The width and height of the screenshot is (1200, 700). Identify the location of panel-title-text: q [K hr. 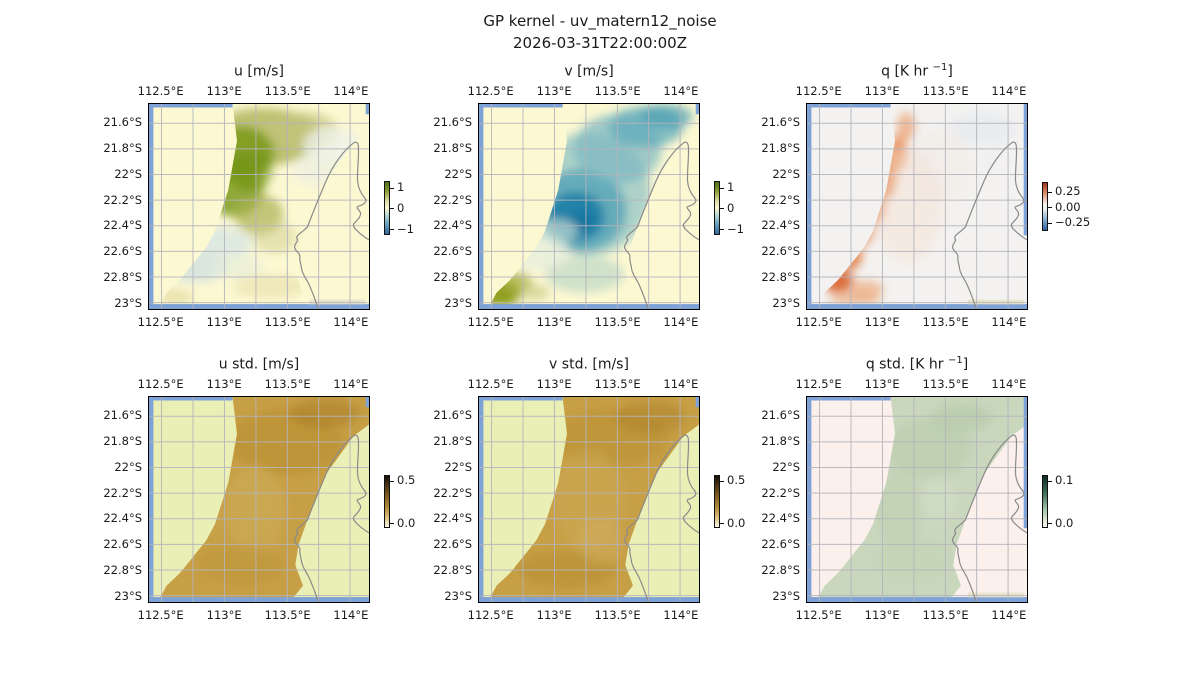
(907, 71).